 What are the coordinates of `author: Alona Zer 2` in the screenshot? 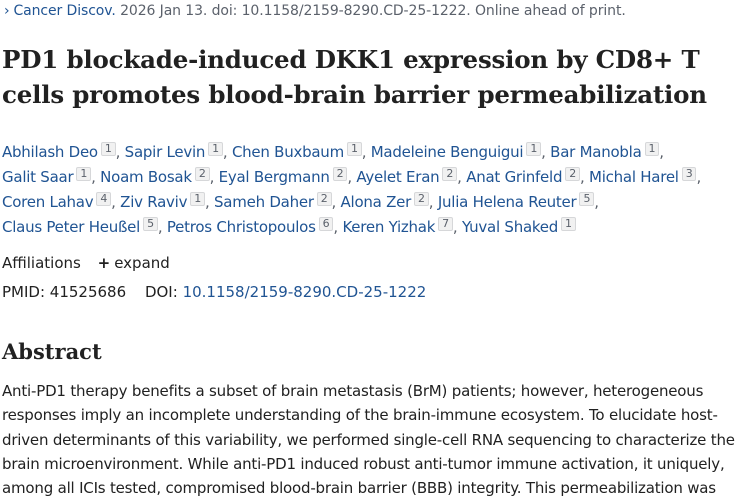 It's located at (384, 201).